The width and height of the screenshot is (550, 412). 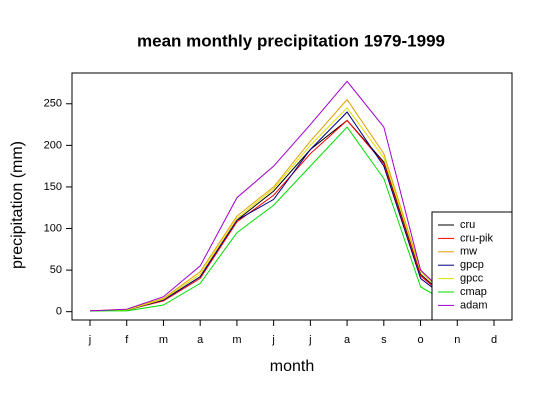 What do you see at coordinates (53, 228) in the screenshot?
I see `y-tick-label: 100` at bounding box center [53, 228].